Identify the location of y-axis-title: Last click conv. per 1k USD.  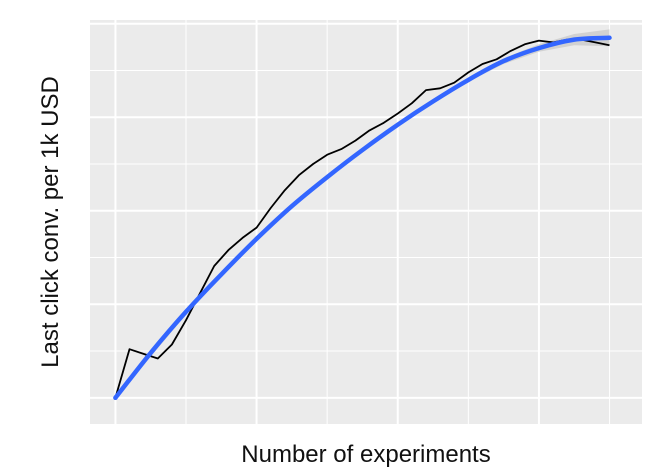
(50, 222).